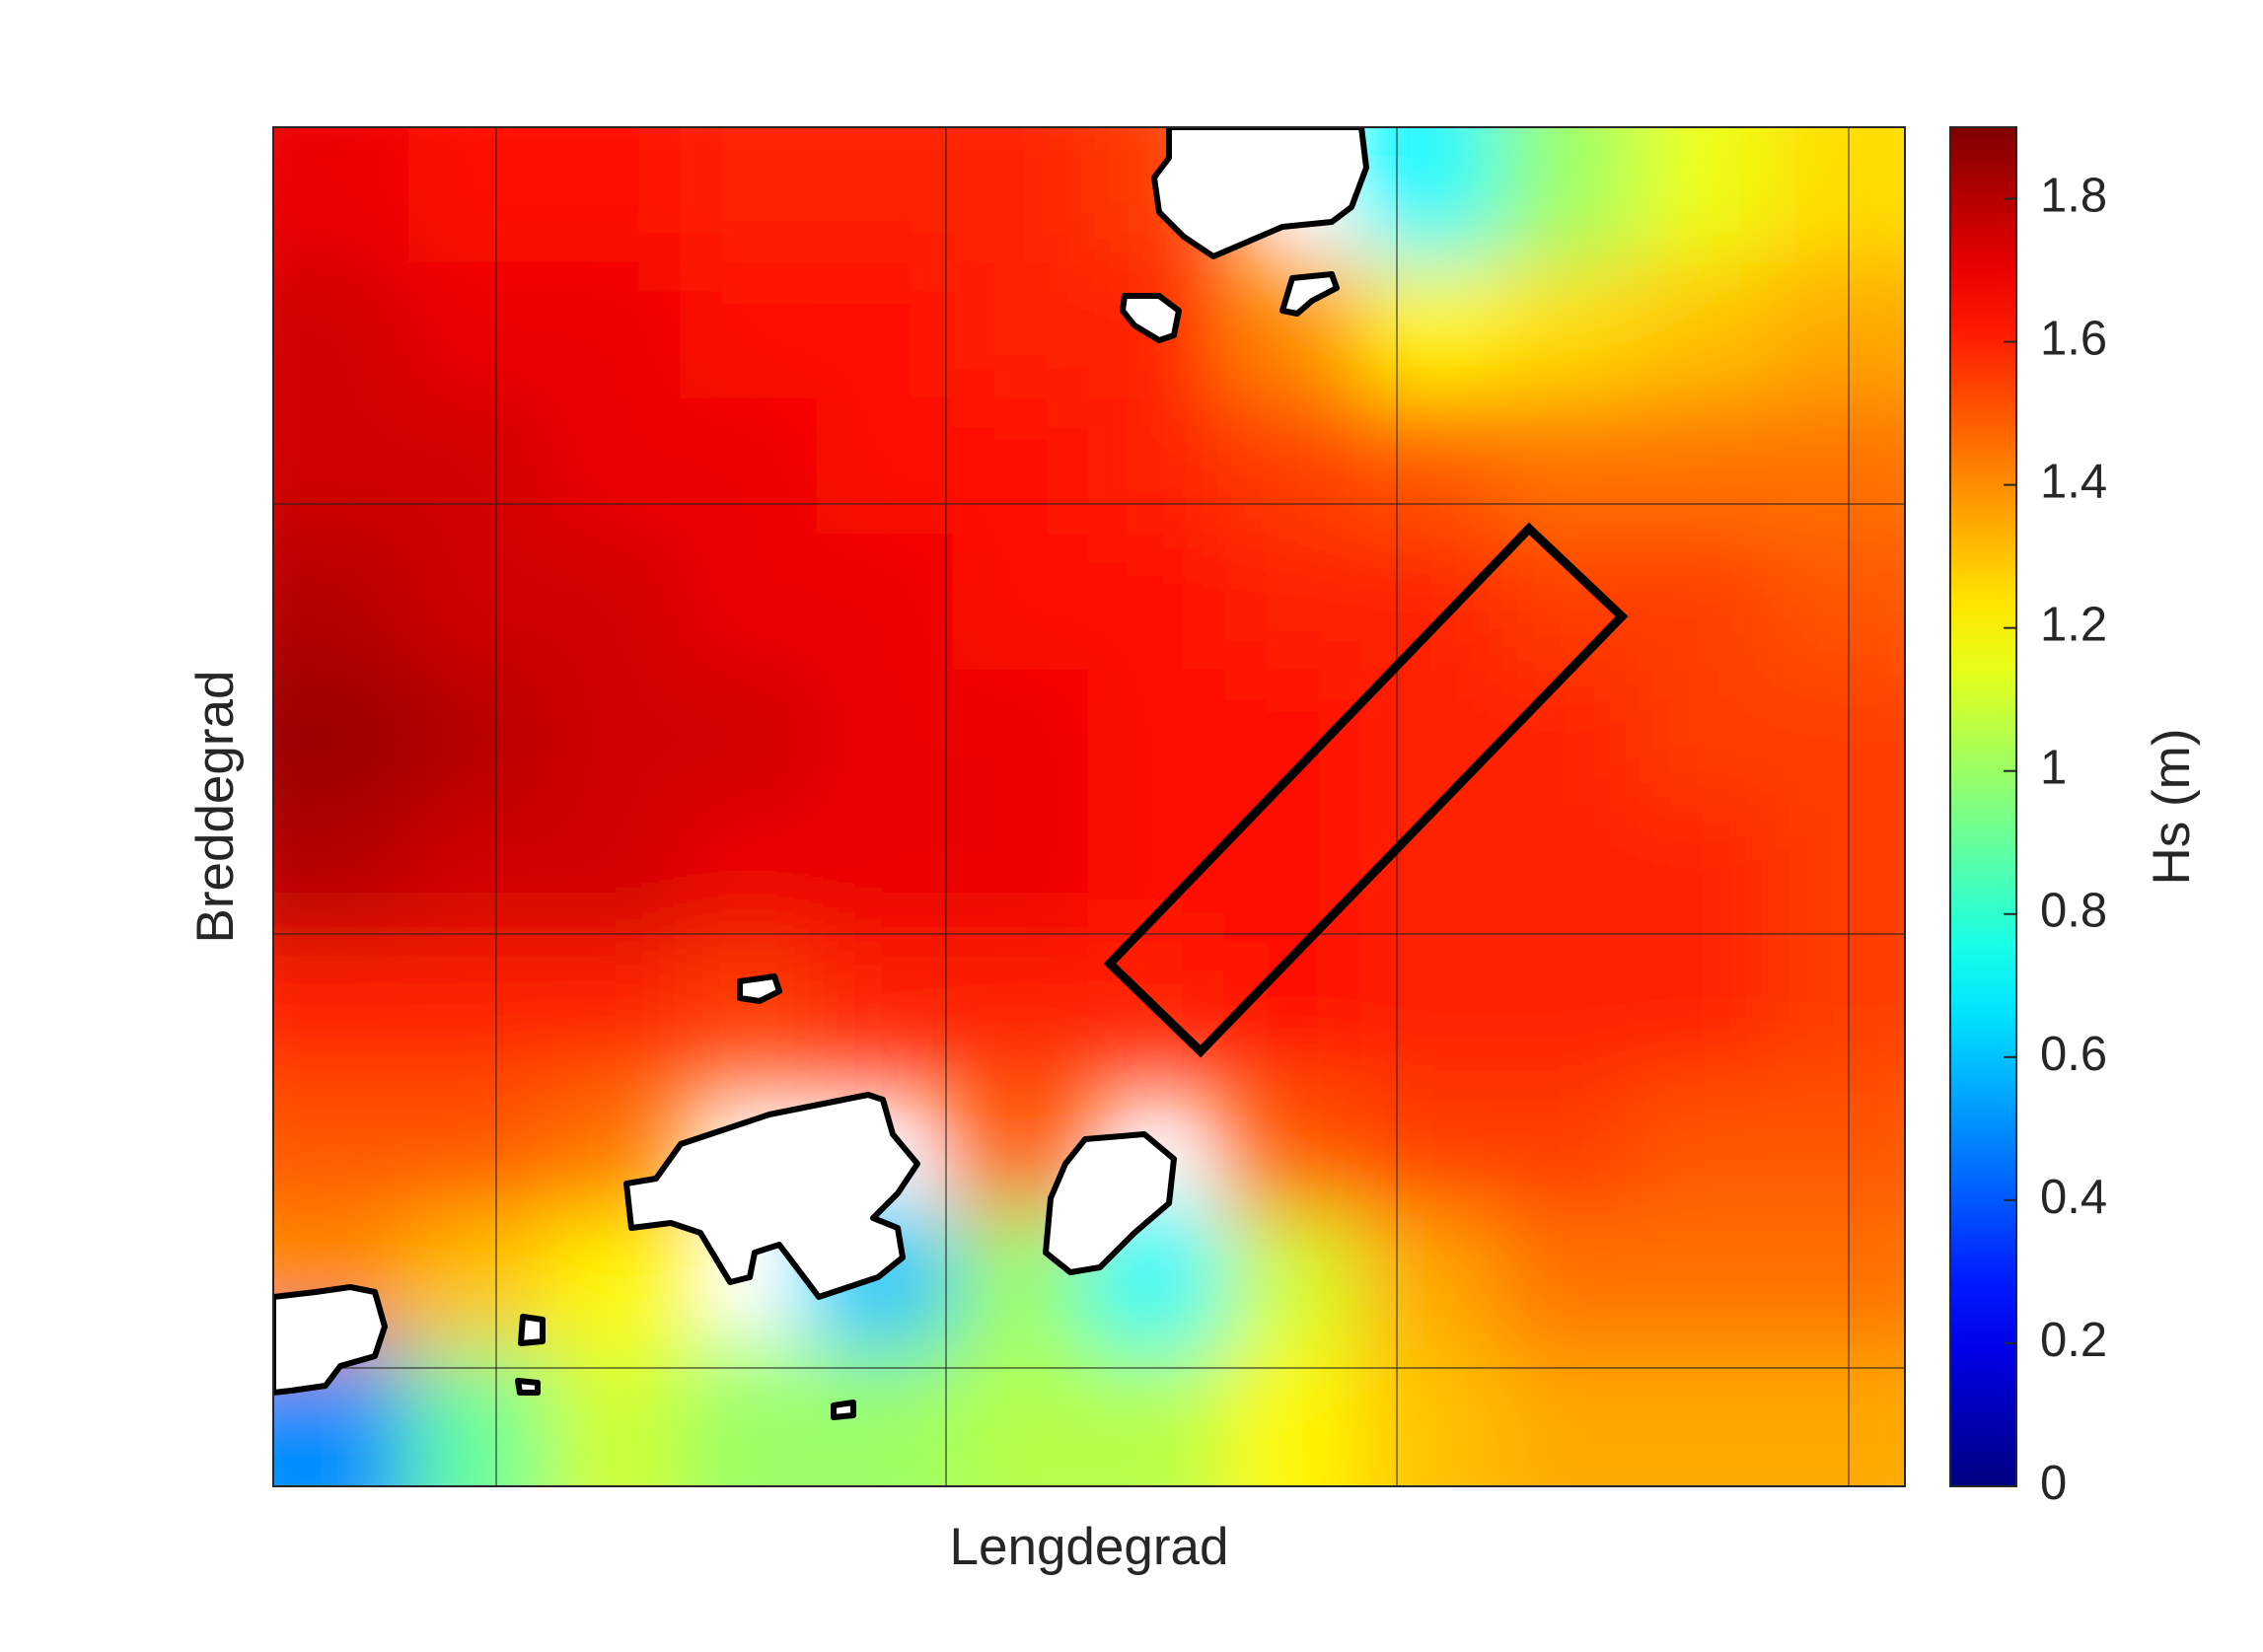 The width and height of the screenshot is (2263, 1652). I want to click on area-box, so click(1366, 790).